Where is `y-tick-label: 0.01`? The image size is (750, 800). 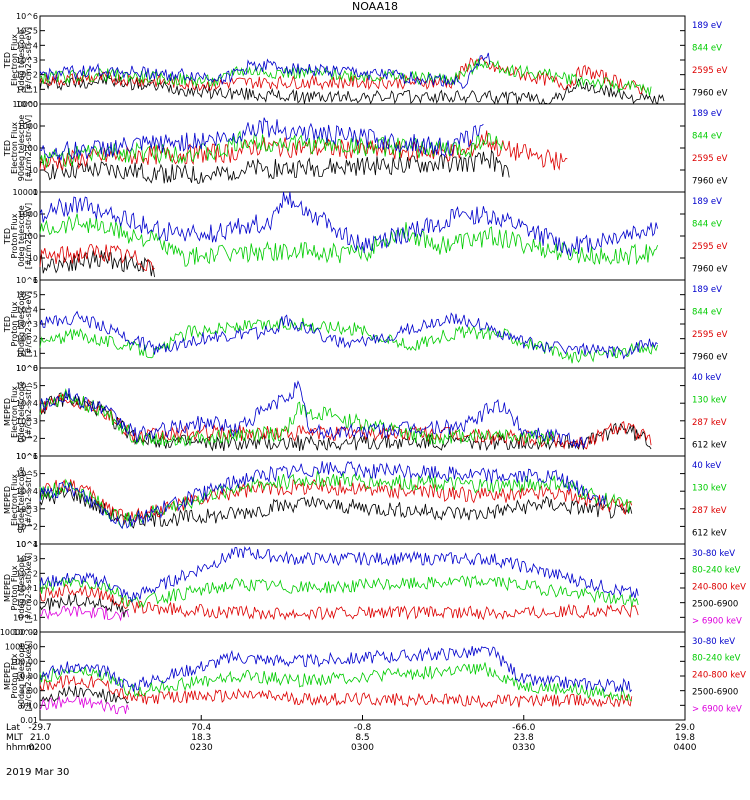
y-tick-label: 0.01 is located at coordinates (29, 720).